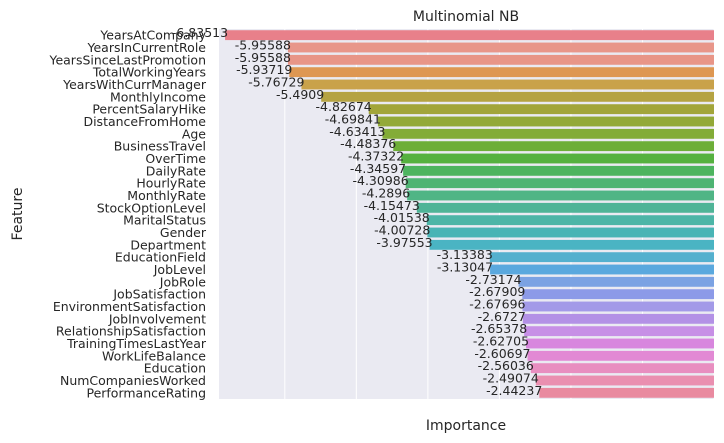 The height and width of the screenshot is (443, 724). I want to click on data-label: -4.63413, so click(357, 131).